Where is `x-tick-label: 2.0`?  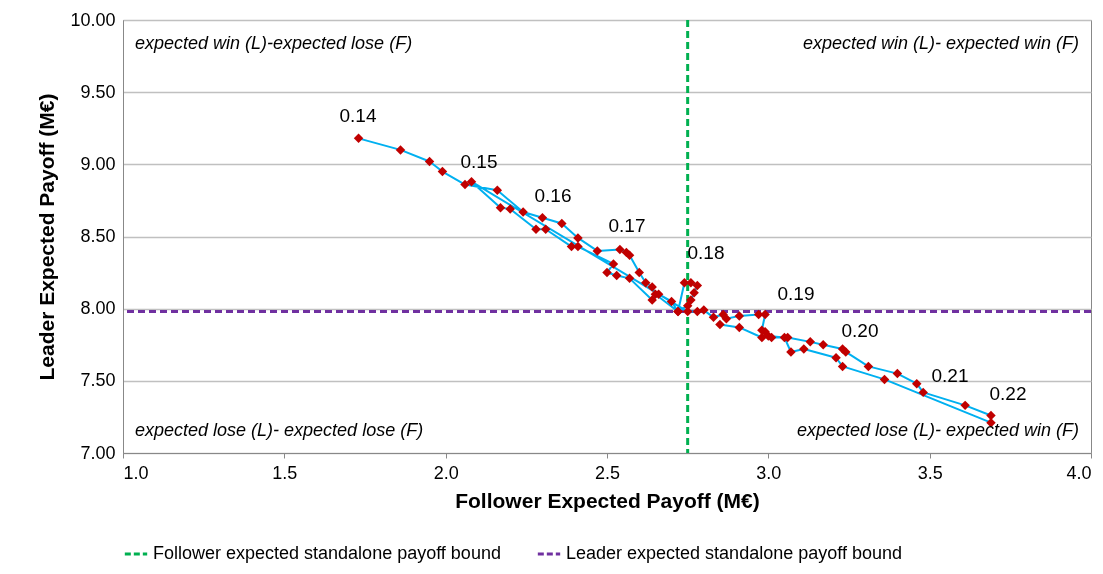 x-tick-label: 2.0 is located at coordinates (446, 472).